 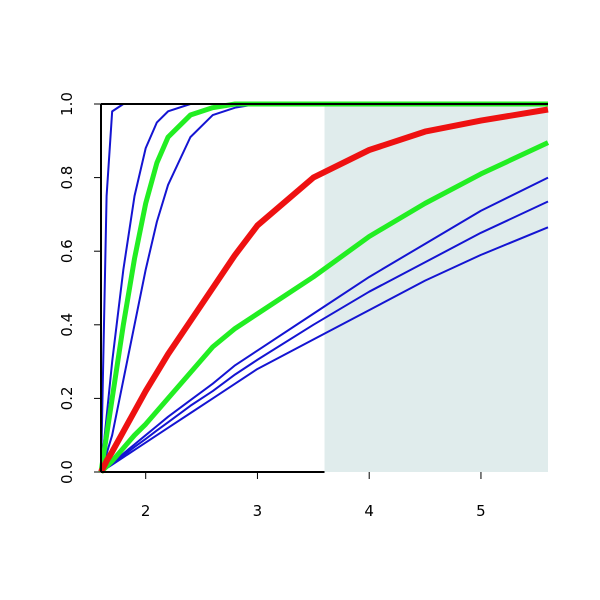 I want to click on y-tick-label: 1.0, so click(x=67, y=104).